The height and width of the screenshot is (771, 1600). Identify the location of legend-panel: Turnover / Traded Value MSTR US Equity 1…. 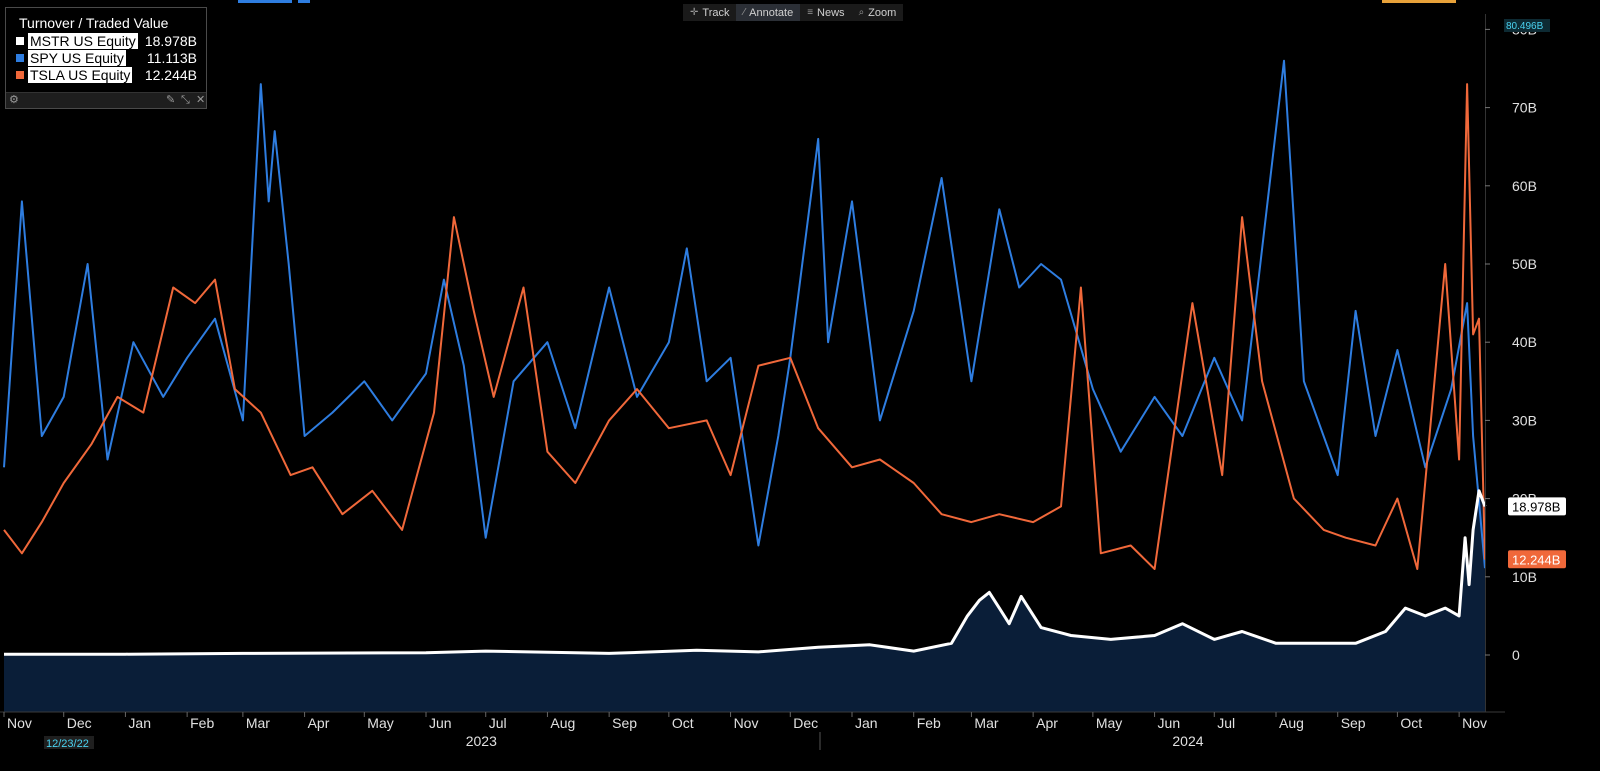
(106, 58).